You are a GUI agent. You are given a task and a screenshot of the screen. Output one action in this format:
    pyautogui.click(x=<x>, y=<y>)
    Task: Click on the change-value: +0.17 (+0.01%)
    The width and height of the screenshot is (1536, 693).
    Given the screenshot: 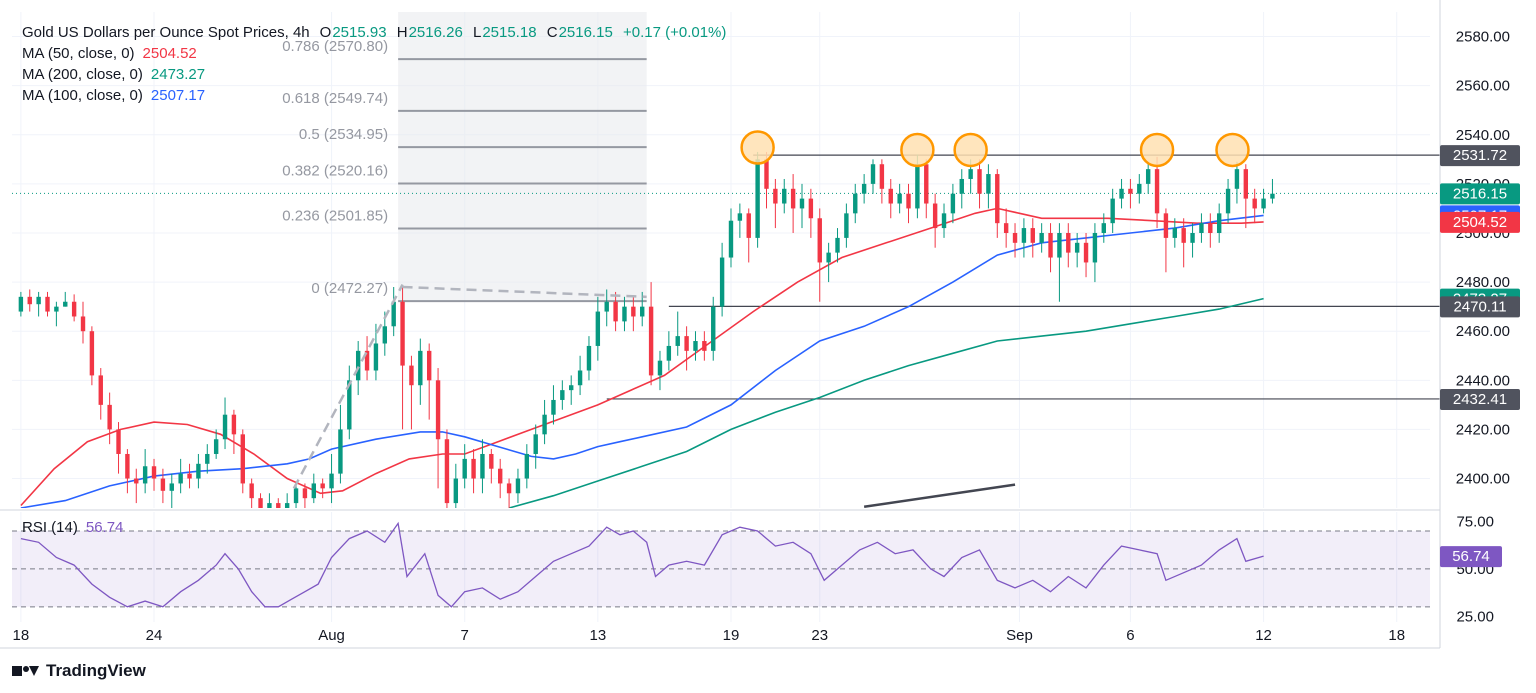 What is the action you would take?
    pyautogui.click(x=674, y=32)
    